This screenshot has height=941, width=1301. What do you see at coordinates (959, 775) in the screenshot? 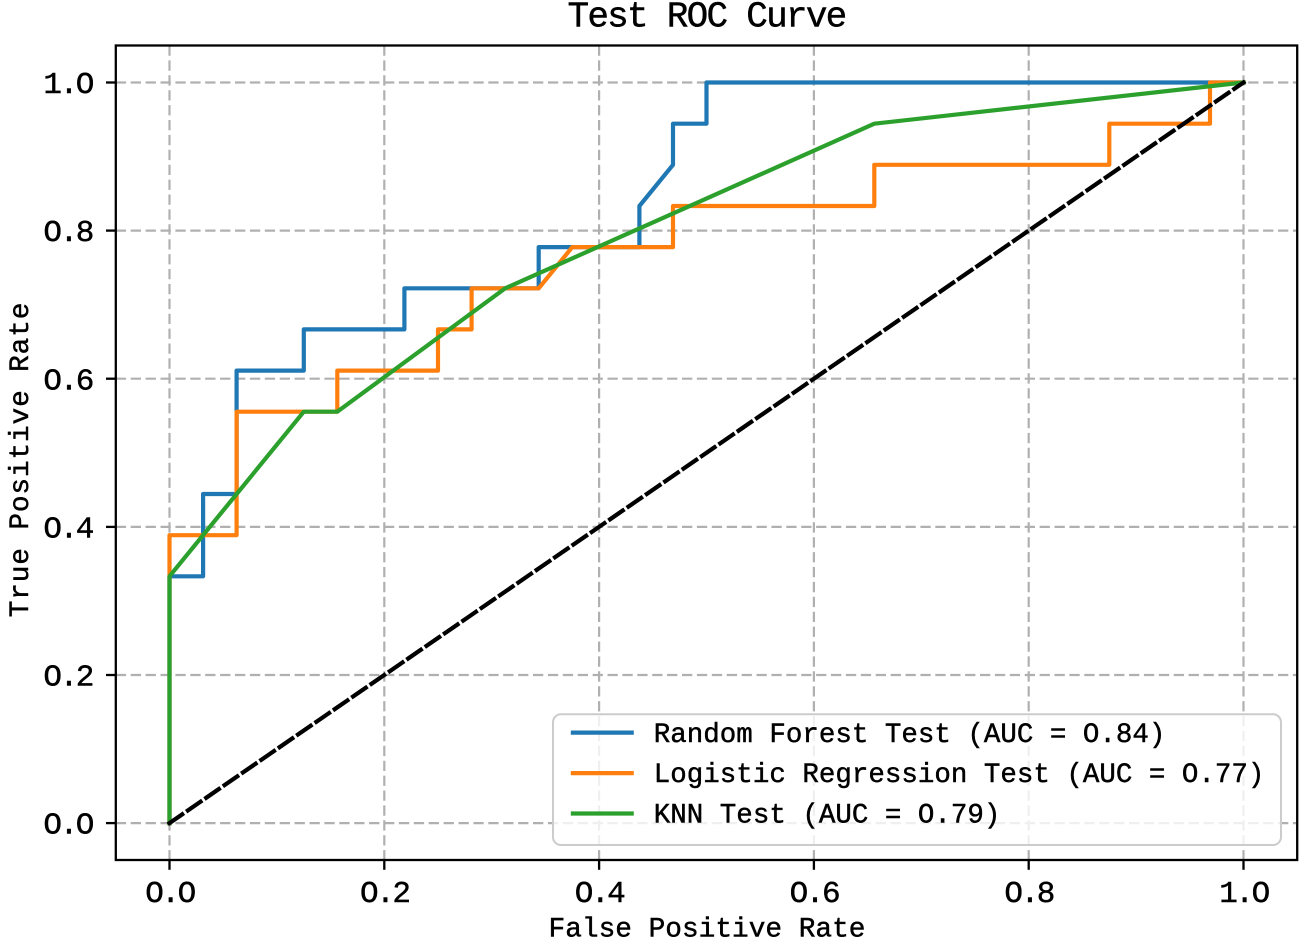
I see `svg-text:Logistic Regression Test (AUC: Logistic Regression Test (AUC = O.77)` at bounding box center [959, 775].